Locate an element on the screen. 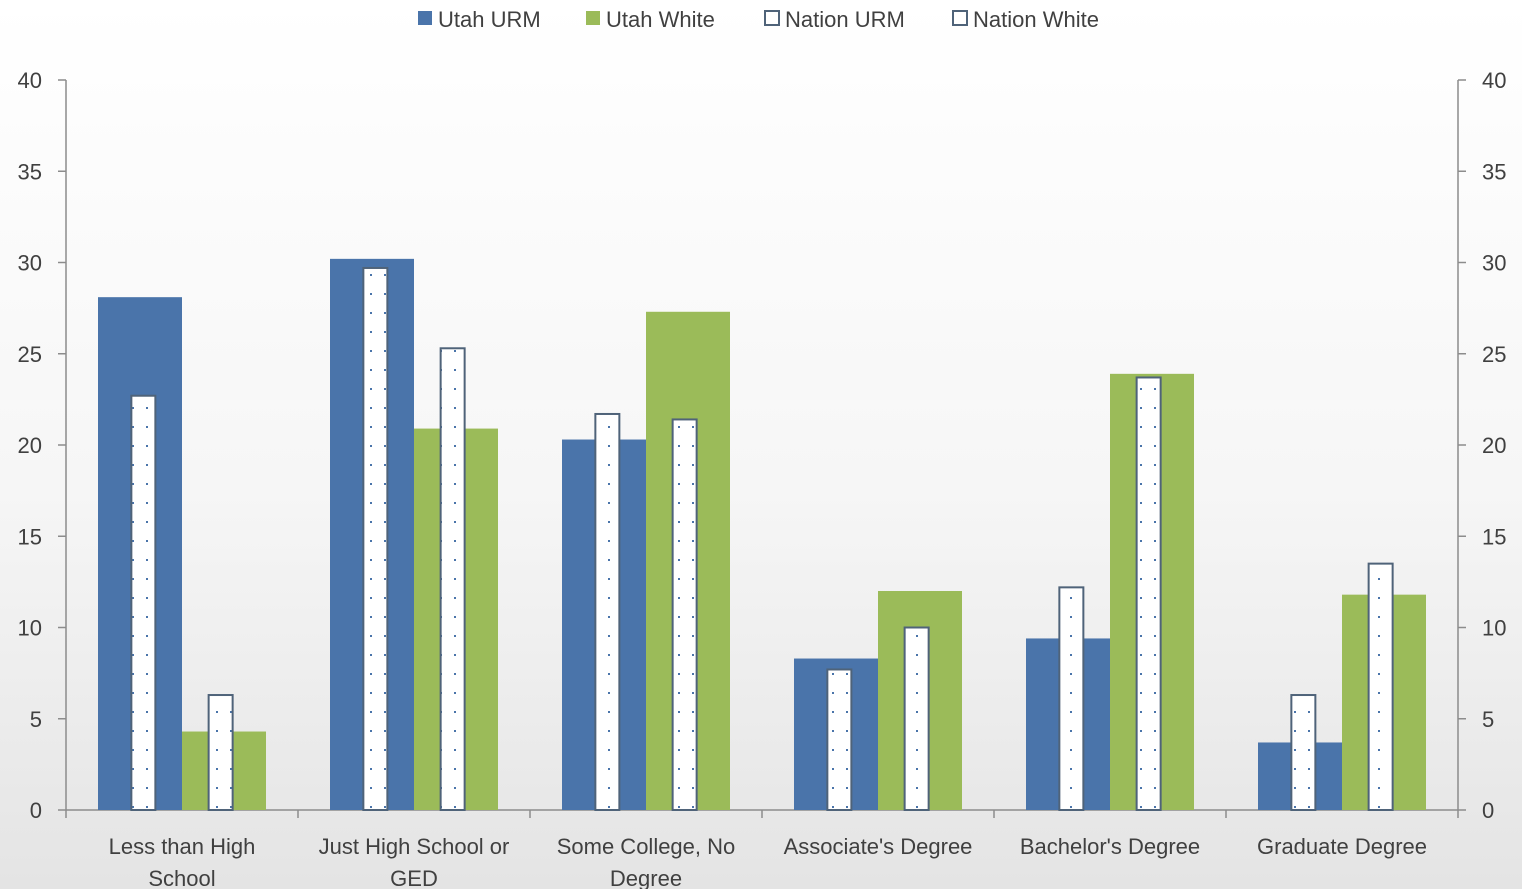  category-label-just-high-school-or: GED is located at coordinates (414, 877).